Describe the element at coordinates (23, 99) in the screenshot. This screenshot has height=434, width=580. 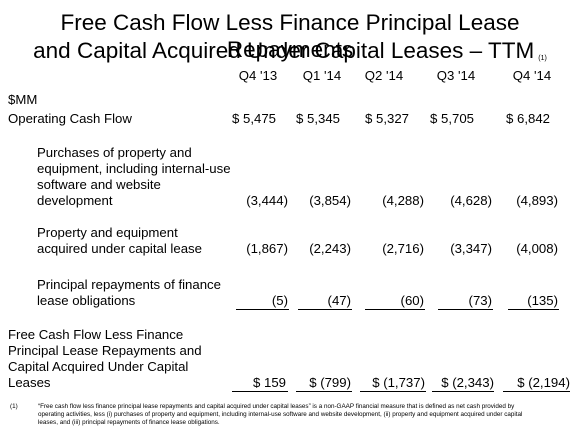
I see `unit-label: $MM` at that location.